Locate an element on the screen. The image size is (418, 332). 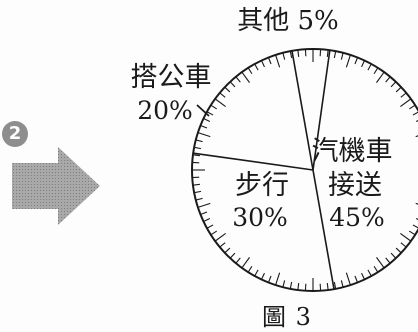
label-walk: 步行 is located at coordinates (262, 185).